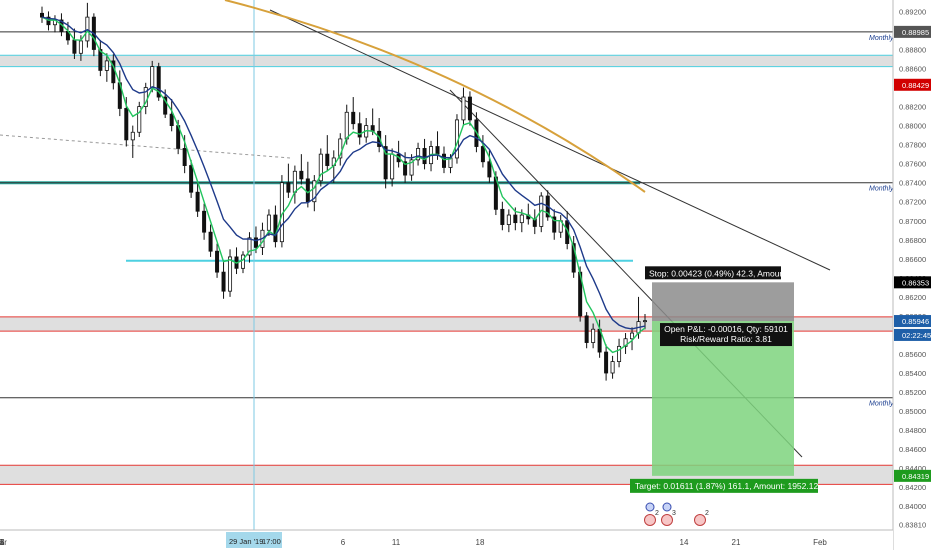  What do you see at coordinates (912, 145) in the screenshot?
I see `price-tick-label: 0.87800` at bounding box center [912, 145].